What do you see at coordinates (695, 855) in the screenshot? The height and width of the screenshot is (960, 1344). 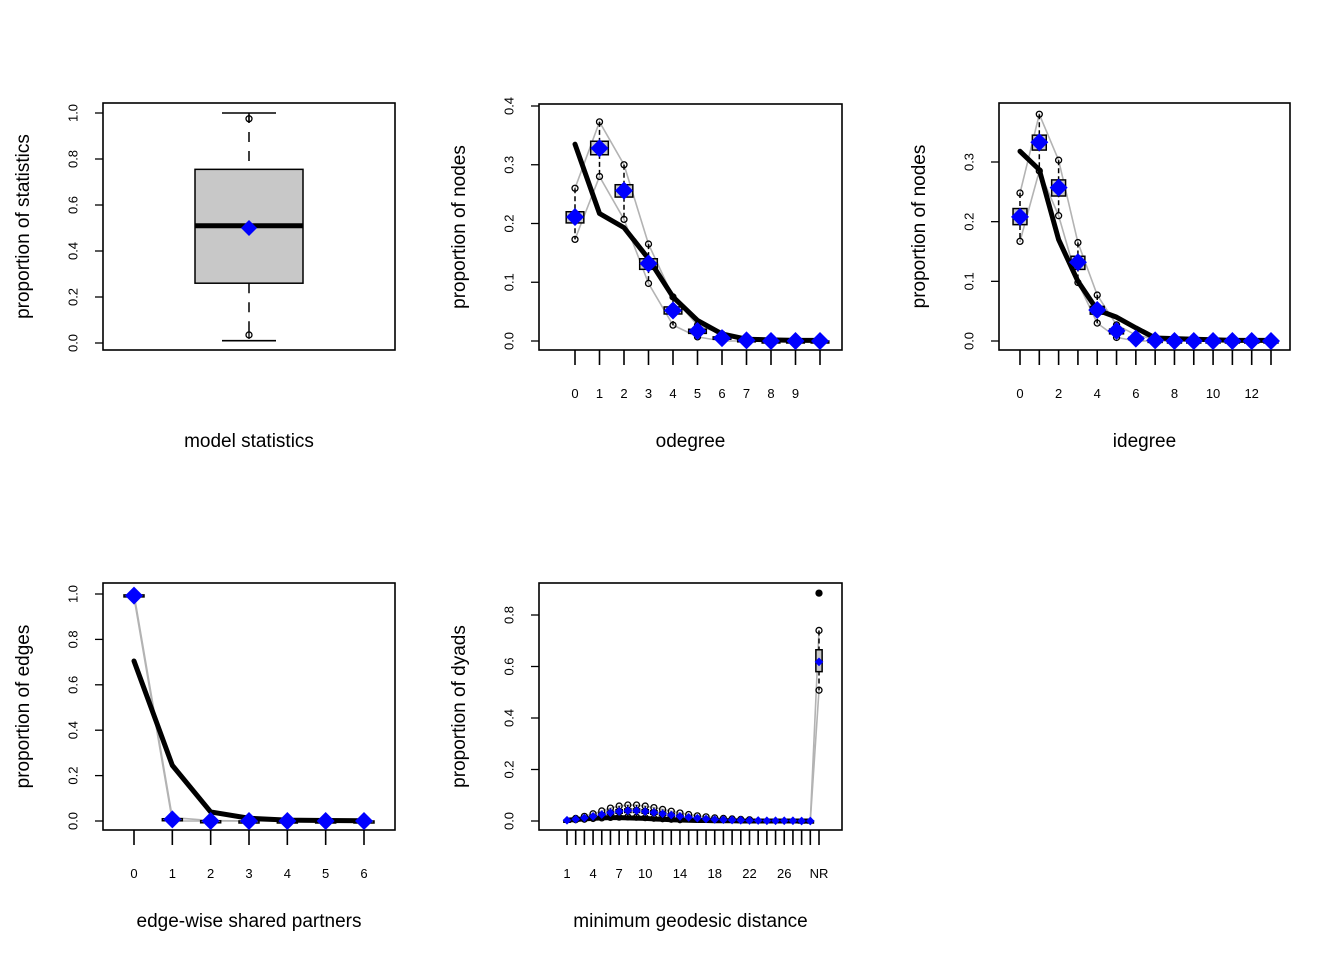 I see `x-axis: 1 4 7 10 14 18 22 26 NR` at bounding box center [695, 855].